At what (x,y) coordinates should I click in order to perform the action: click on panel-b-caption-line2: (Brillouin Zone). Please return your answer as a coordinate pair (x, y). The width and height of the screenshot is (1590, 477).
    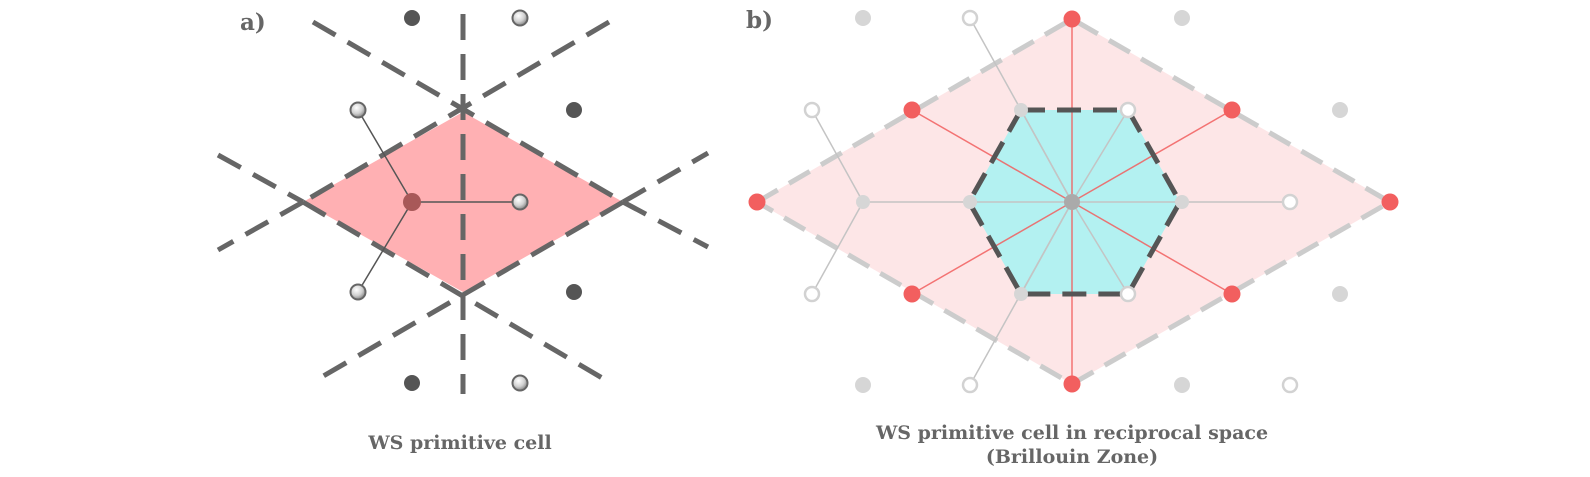
    Looking at the image, I should click on (1072, 457).